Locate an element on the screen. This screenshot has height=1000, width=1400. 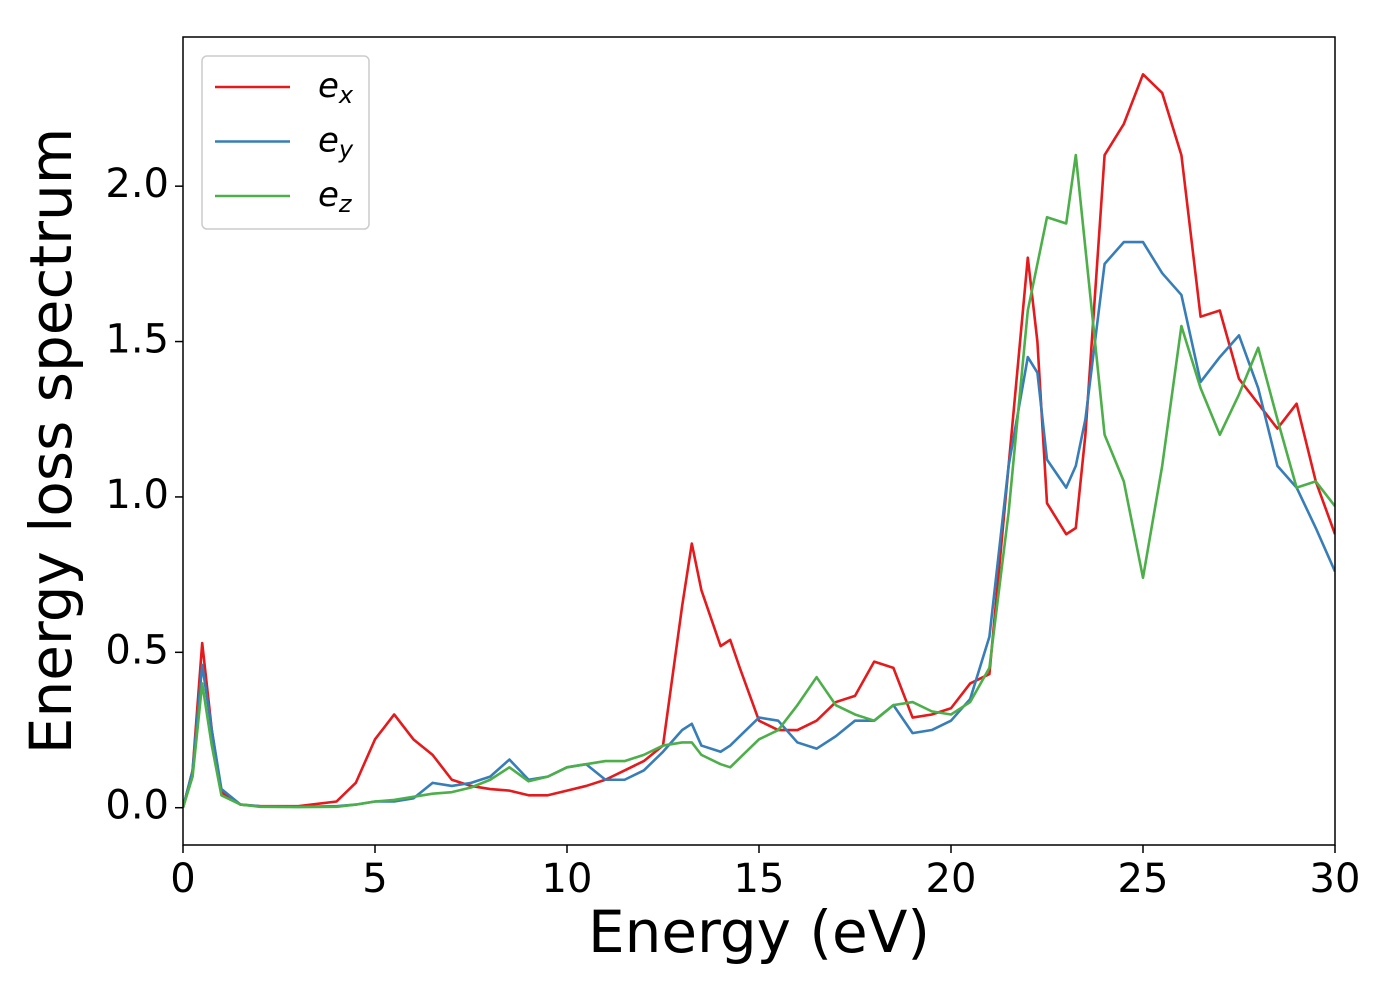
legend-label: ey is located at coordinates (336, 142).